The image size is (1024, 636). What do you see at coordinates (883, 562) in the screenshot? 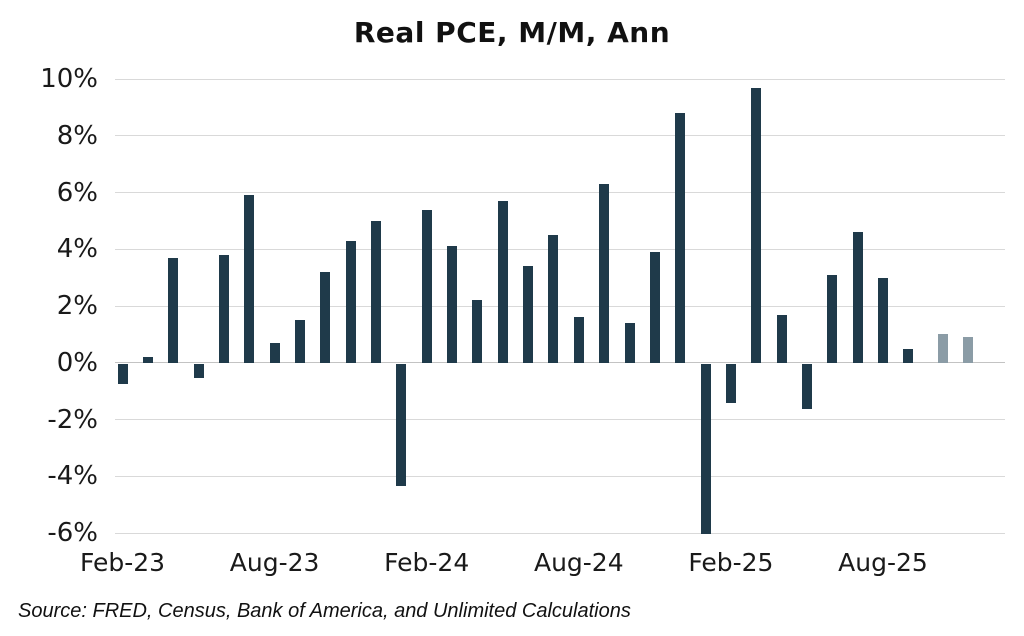
I see `x-axis-label: Aug-25` at bounding box center [883, 562].